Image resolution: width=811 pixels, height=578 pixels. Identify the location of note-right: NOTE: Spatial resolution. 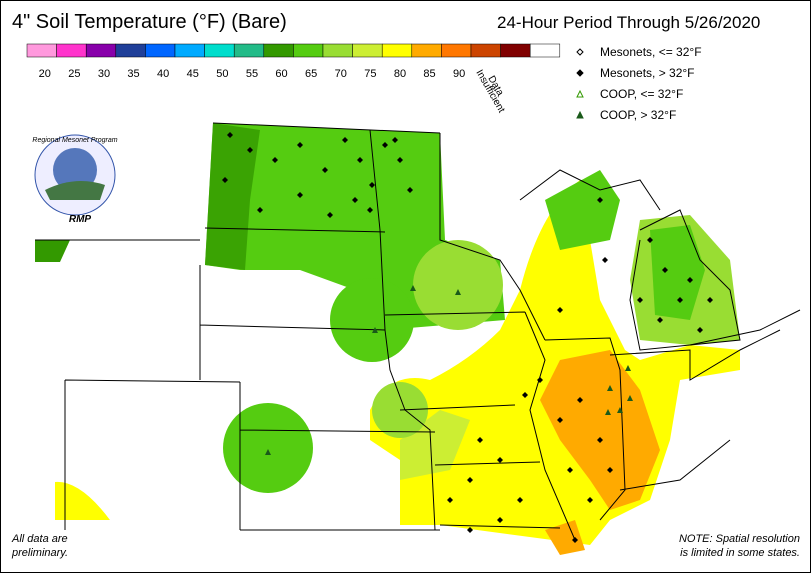
(739, 539).